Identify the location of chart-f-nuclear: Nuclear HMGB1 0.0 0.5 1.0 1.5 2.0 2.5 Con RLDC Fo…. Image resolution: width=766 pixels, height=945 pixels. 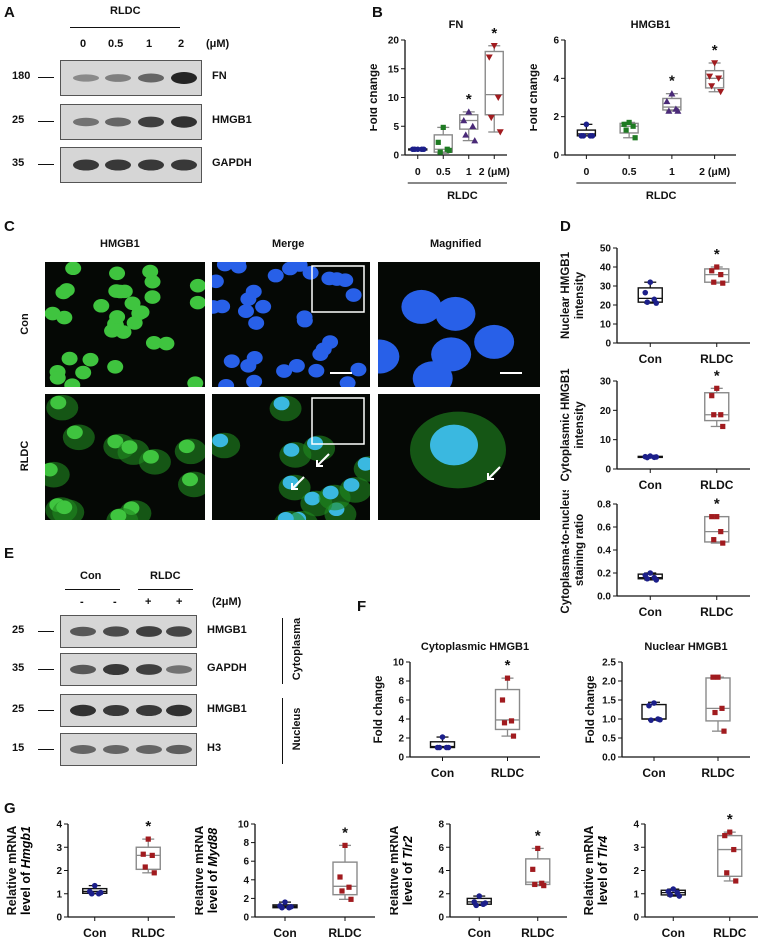
(667, 710).